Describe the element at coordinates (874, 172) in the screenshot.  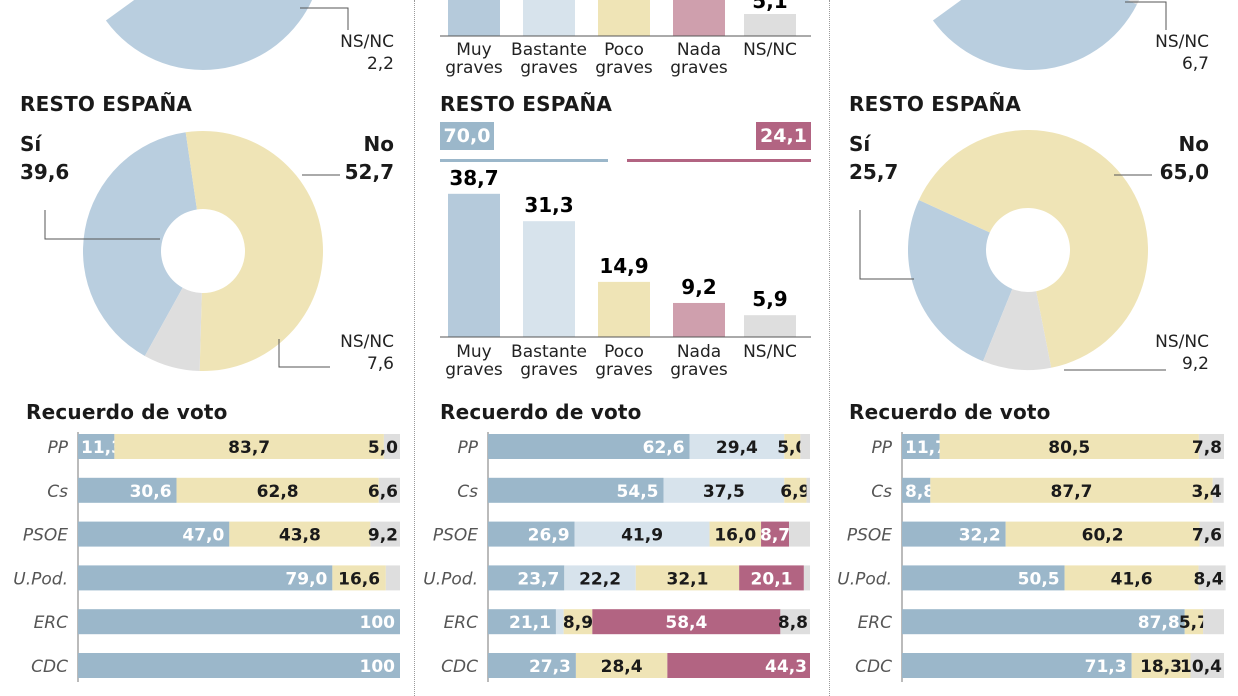
I see `right-si-value: 25,7` at that location.